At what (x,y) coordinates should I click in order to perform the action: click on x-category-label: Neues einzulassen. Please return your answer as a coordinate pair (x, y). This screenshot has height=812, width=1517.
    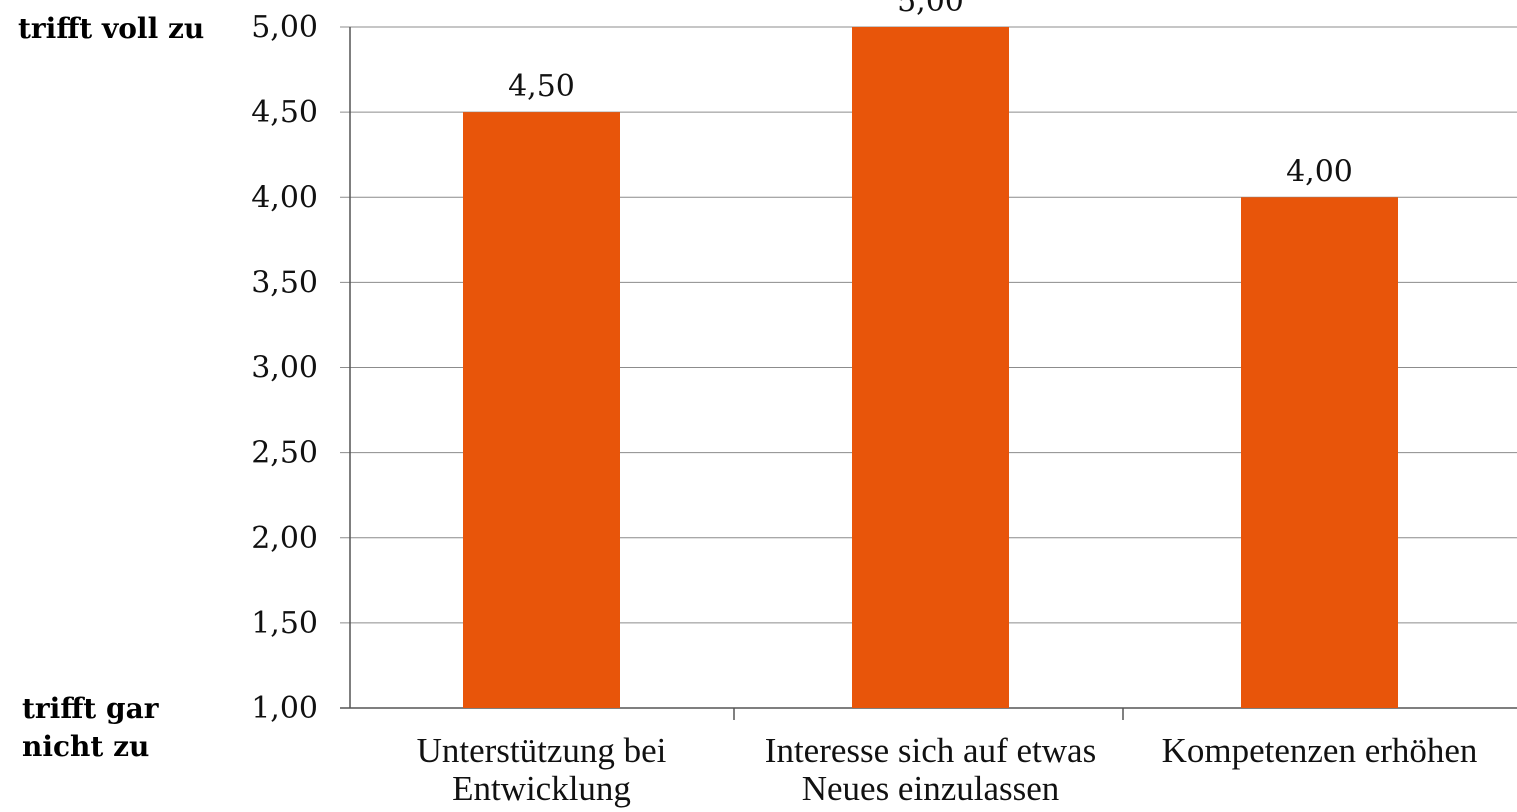
    Looking at the image, I should click on (931, 788).